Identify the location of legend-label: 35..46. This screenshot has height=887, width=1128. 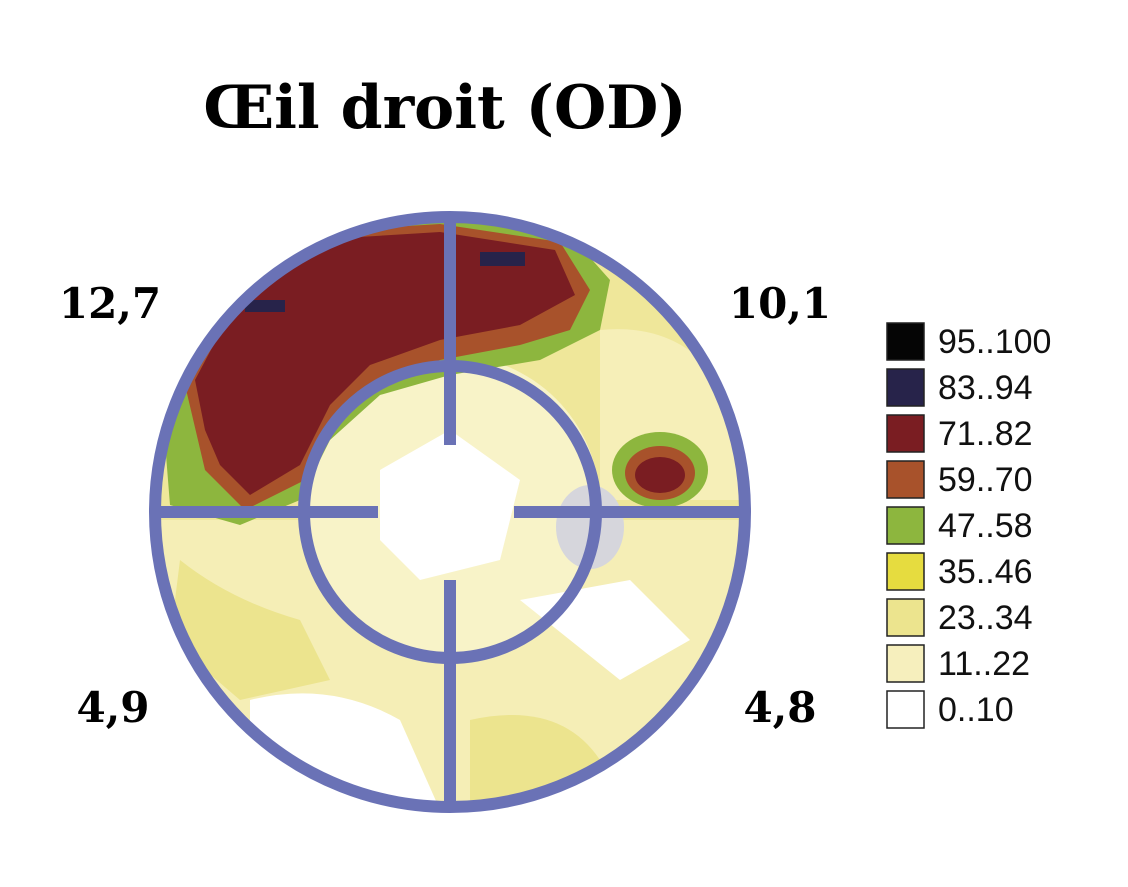
(985, 572).